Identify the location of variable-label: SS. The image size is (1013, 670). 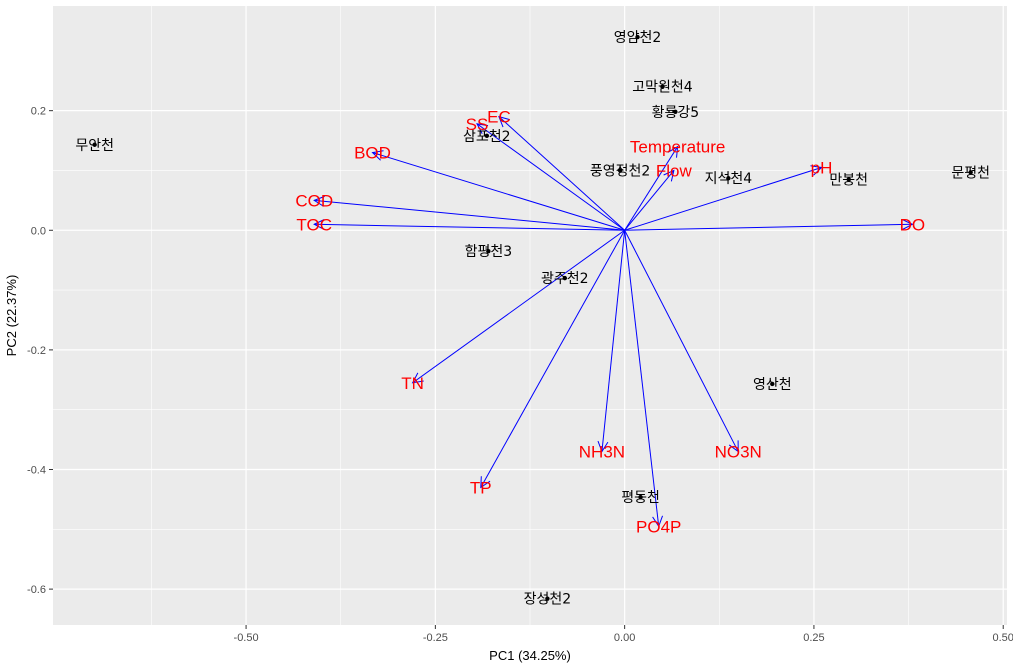
(477, 124).